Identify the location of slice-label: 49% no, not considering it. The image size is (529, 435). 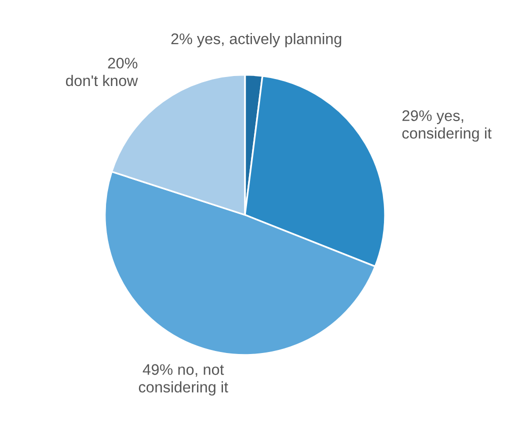
(183, 380).